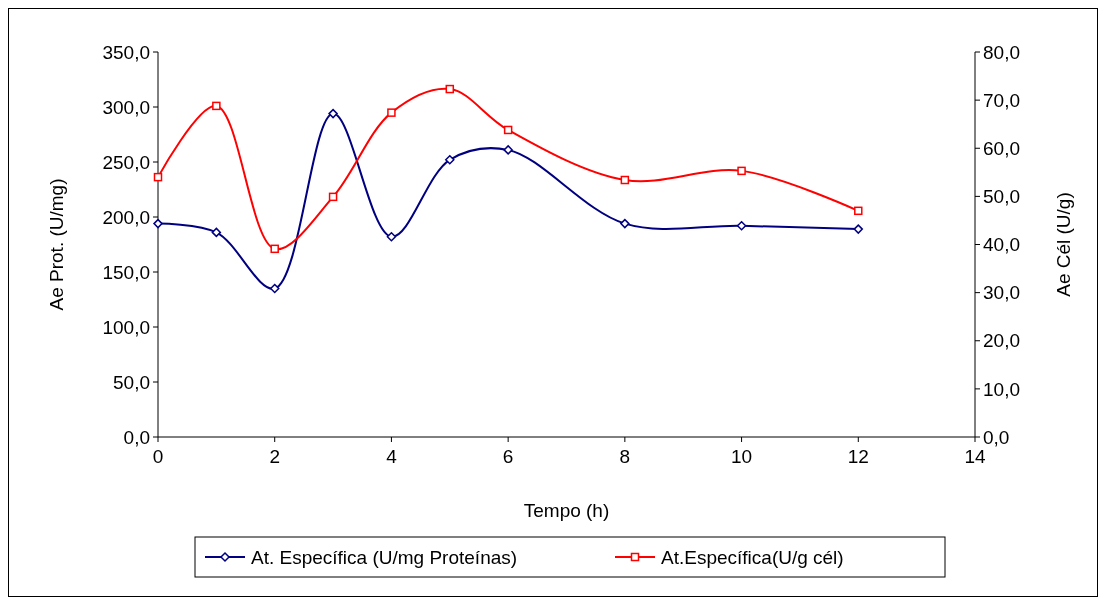  I want to click on y2-tick-label: 40,0, so click(1001, 245).